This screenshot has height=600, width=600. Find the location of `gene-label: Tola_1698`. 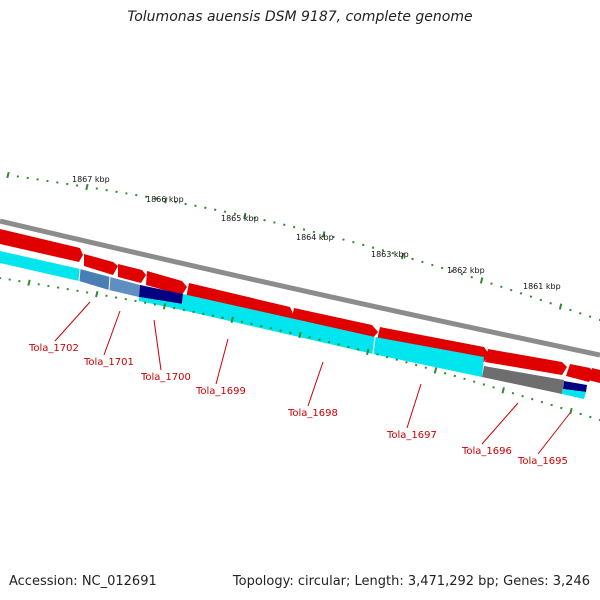

gene-label: Tola_1698 is located at coordinates (312, 413).